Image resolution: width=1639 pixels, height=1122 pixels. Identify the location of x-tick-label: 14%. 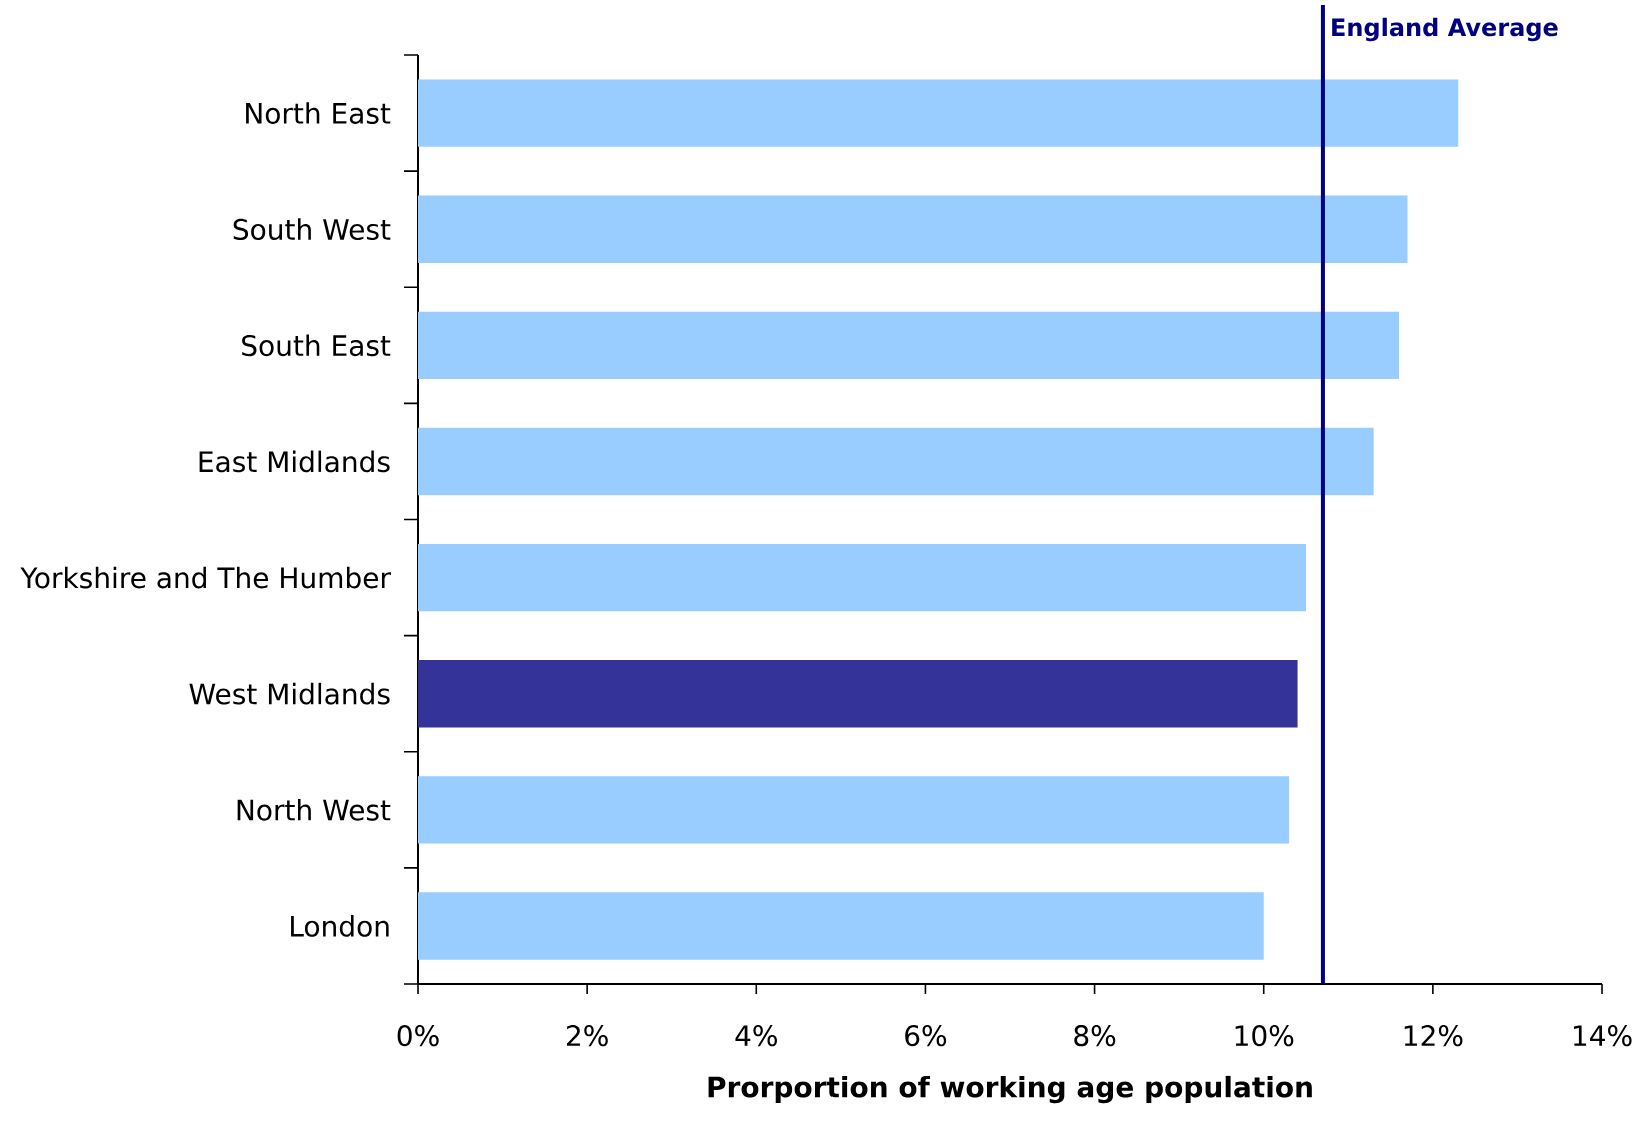
(1602, 1036).